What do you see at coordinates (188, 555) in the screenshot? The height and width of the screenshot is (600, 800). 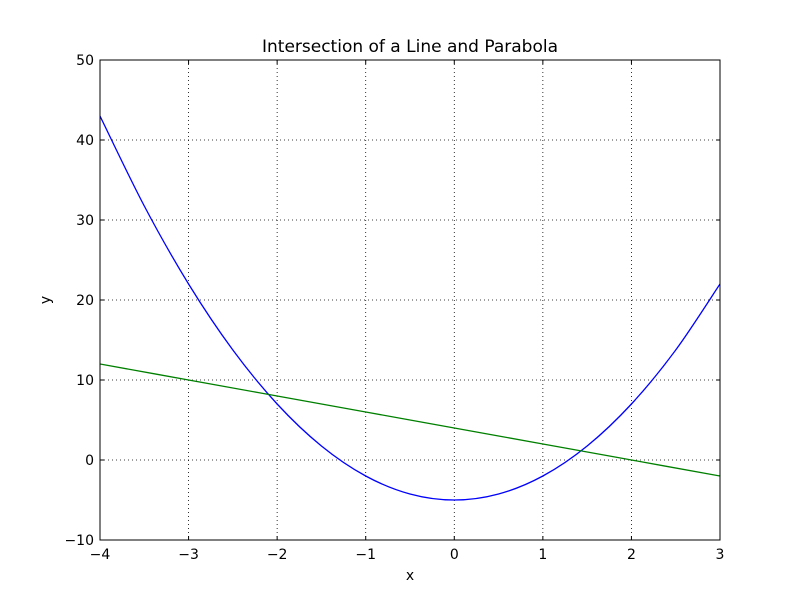 I see `x-tick-label: −3` at bounding box center [188, 555].